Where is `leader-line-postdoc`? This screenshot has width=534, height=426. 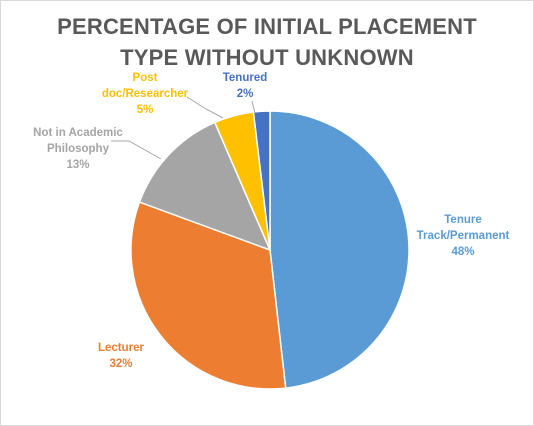
leader-line-postdoc is located at coordinates (205, 107).